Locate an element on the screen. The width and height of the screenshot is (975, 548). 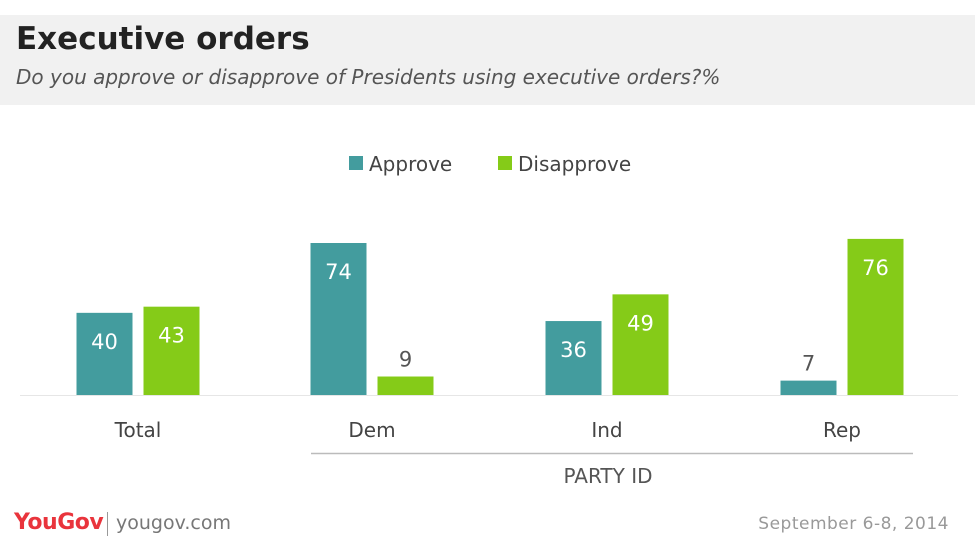
chart-title: Executive orders is located at coordinates (163, 39).